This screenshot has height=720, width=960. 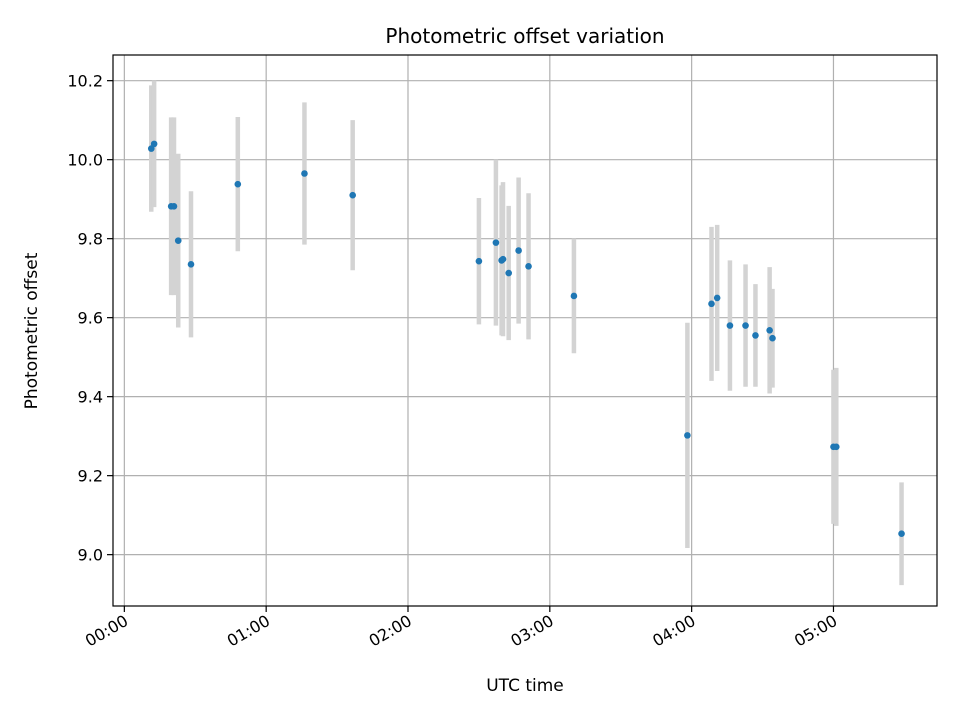 I want to click on y-tick-label: 9.6, so click(x=90, y=318).